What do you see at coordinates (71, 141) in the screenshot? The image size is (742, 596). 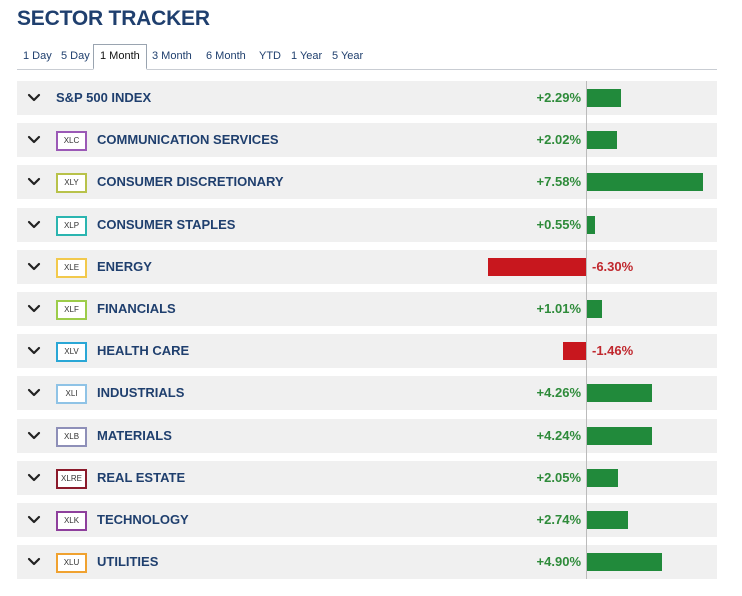 I see `ticker-badge: XLC` at bounding box center [71, 141].